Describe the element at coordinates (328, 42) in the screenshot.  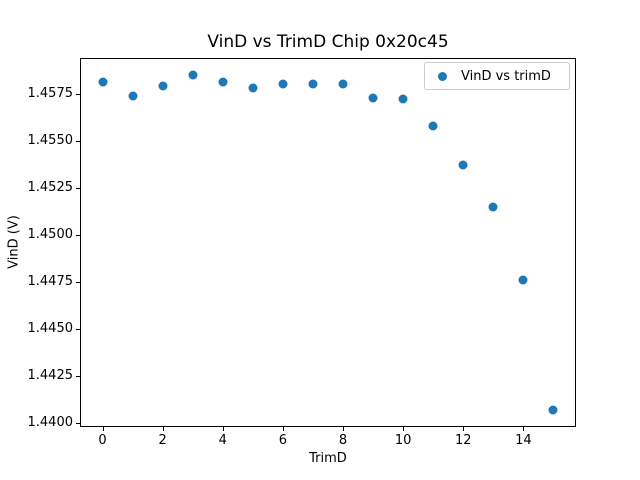
I see `chart-title: VinD vs TrimD Chip 0x20c45` at that location.